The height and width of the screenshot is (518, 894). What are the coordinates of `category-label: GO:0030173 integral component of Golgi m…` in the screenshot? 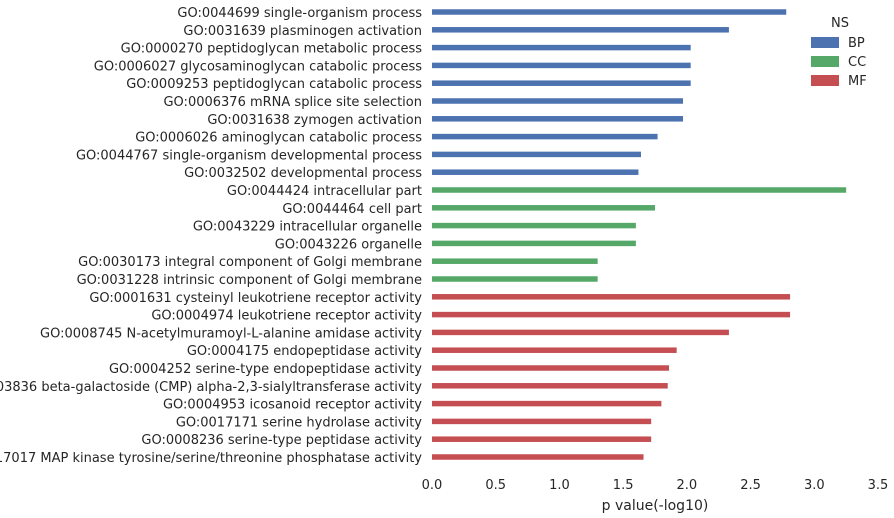 It's located at (250, 262).